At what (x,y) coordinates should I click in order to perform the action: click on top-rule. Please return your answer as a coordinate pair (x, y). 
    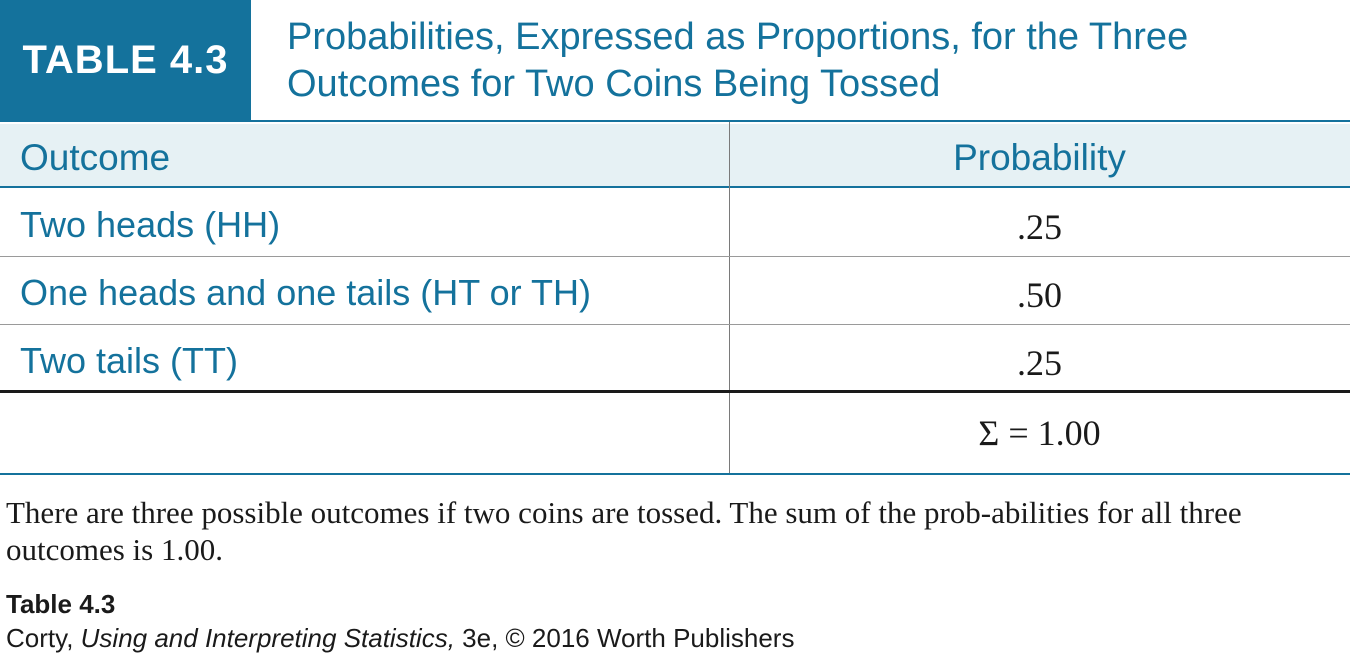
    Looking at the image, I should click on (675, 121).